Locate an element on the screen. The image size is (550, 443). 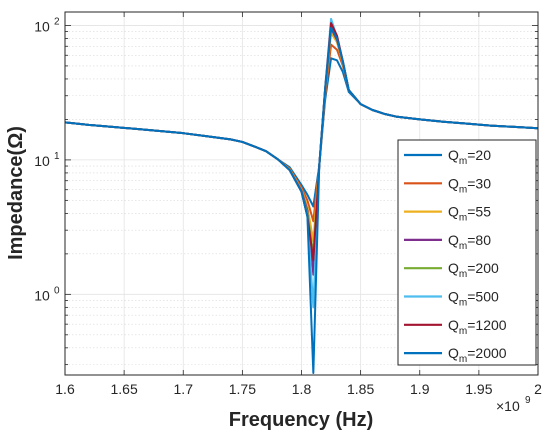
legend-entry: Qm=500 is located at coordinates (451, 299).